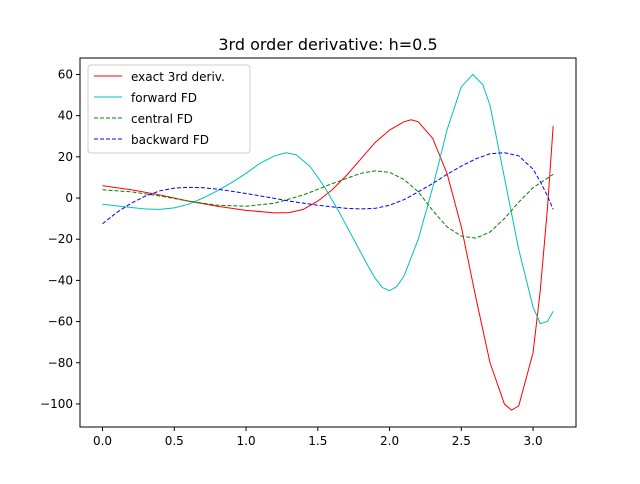  Describe the element at coordinates (246, 441) in the screenshot. I see `x-tick-label: 1.0` at that location.